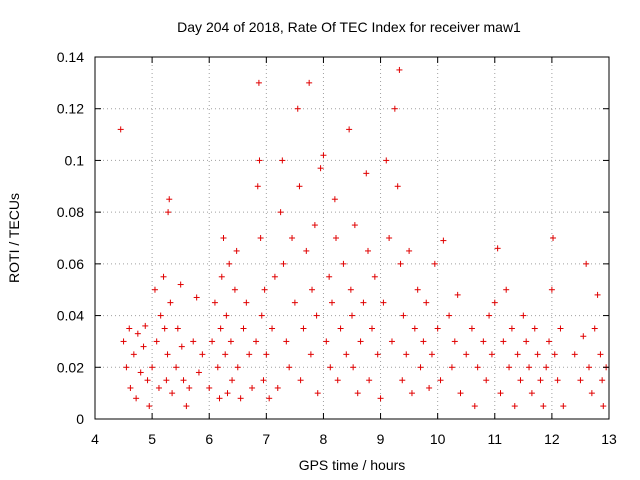  What do you see at coordinates (324, 439) in the screenshot?
I see `x-tick-label: 8` at bounding box center [324, 439].